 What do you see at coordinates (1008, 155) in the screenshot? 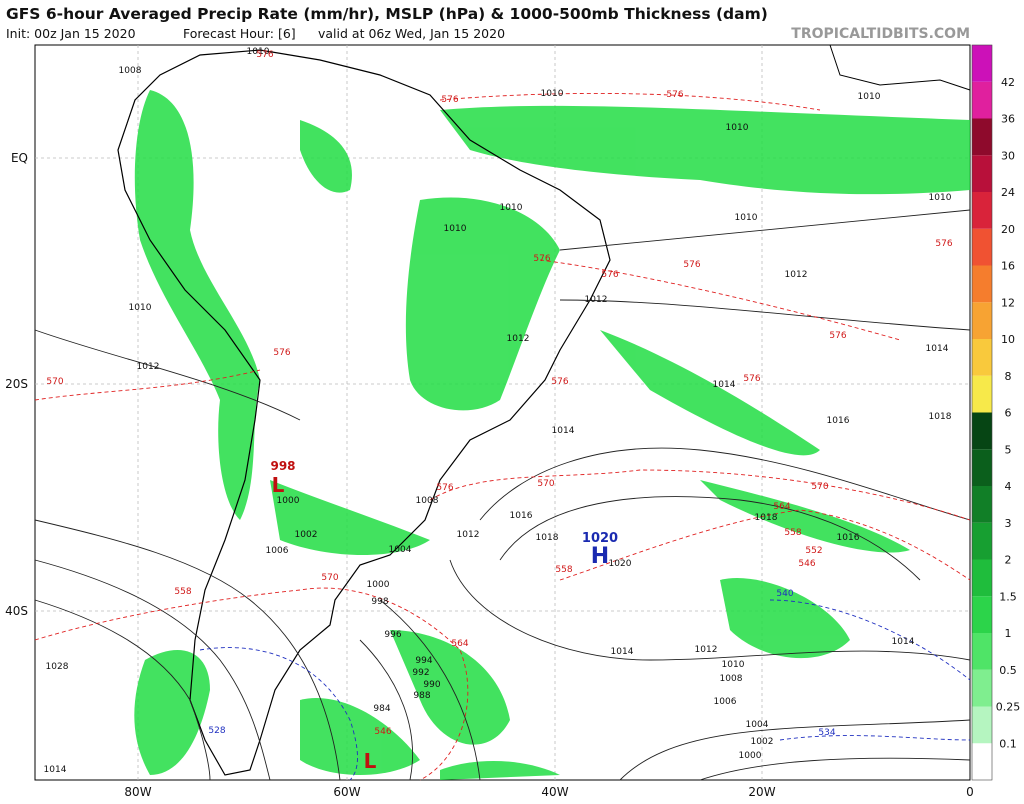
I see `colorbar-label: 30` at bounding box center [1008, 155].